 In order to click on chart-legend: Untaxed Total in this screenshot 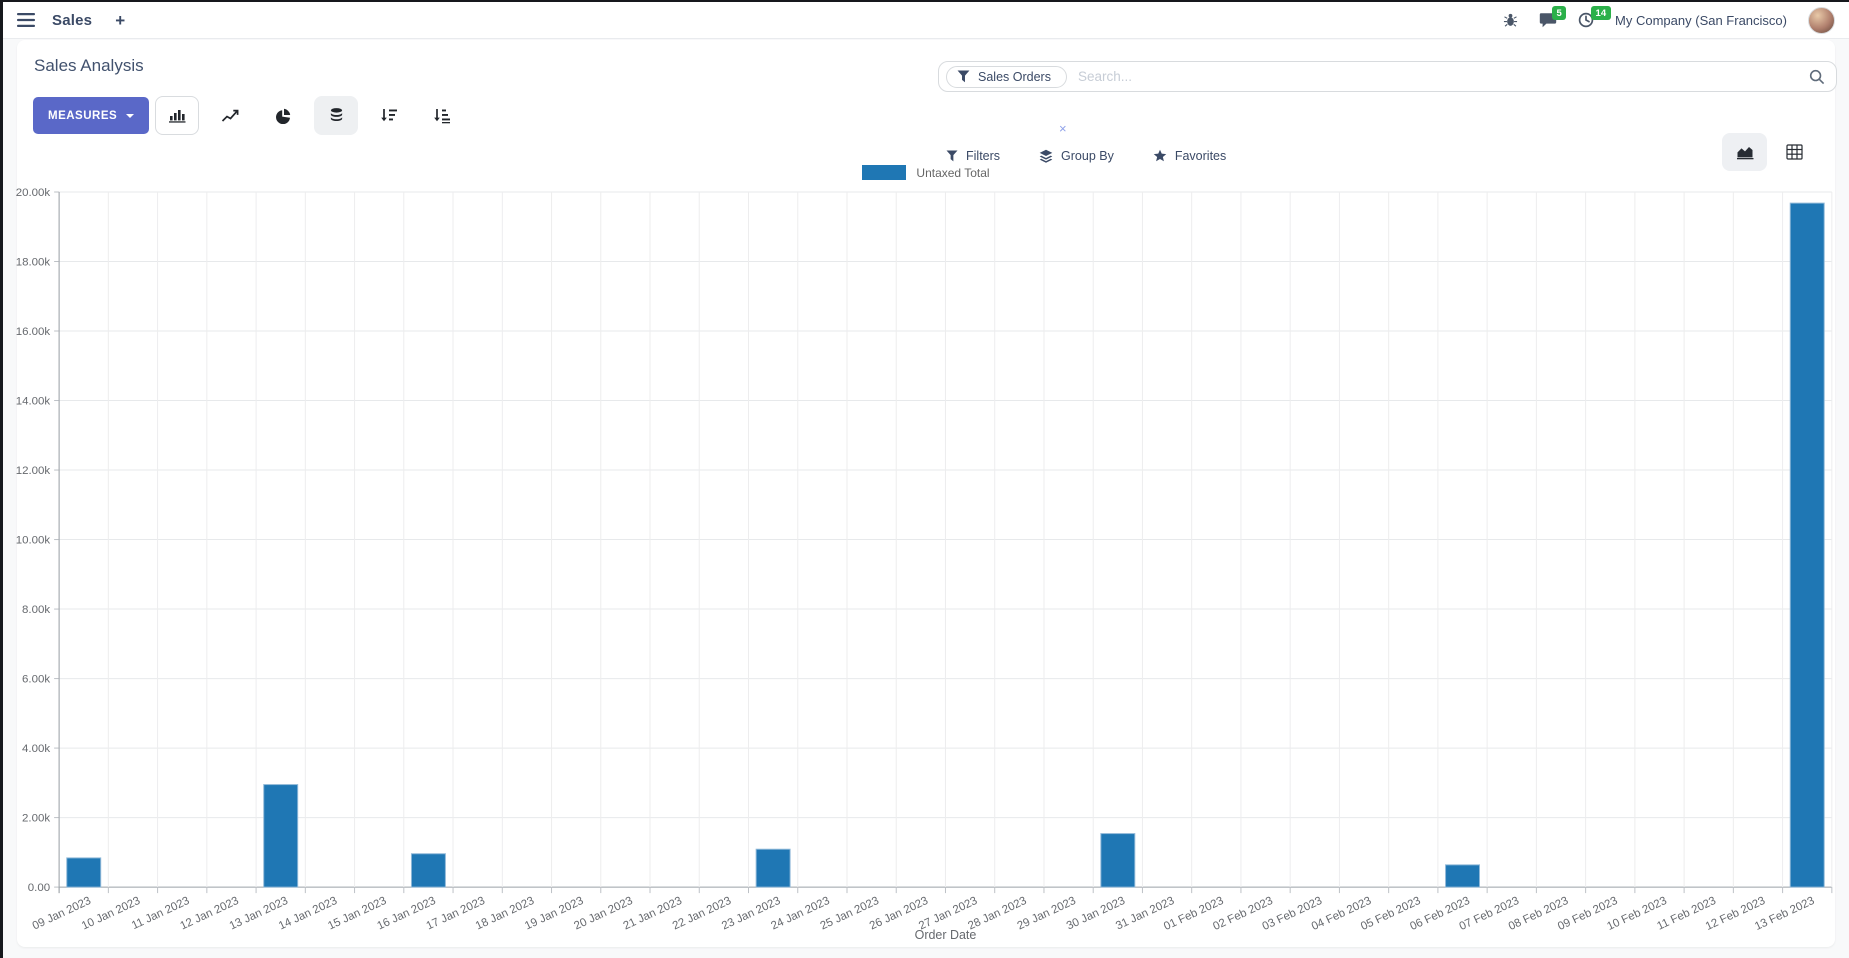, I will do `click(926, 173)`.